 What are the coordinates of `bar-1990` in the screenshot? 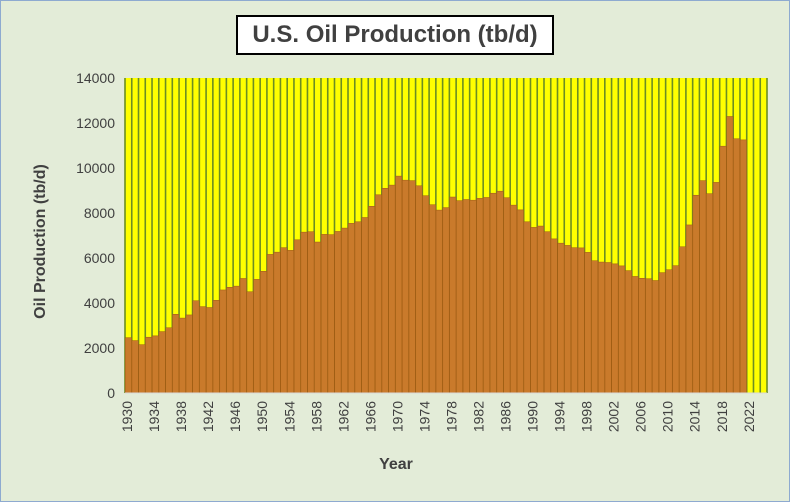 It's located at (534, 310).